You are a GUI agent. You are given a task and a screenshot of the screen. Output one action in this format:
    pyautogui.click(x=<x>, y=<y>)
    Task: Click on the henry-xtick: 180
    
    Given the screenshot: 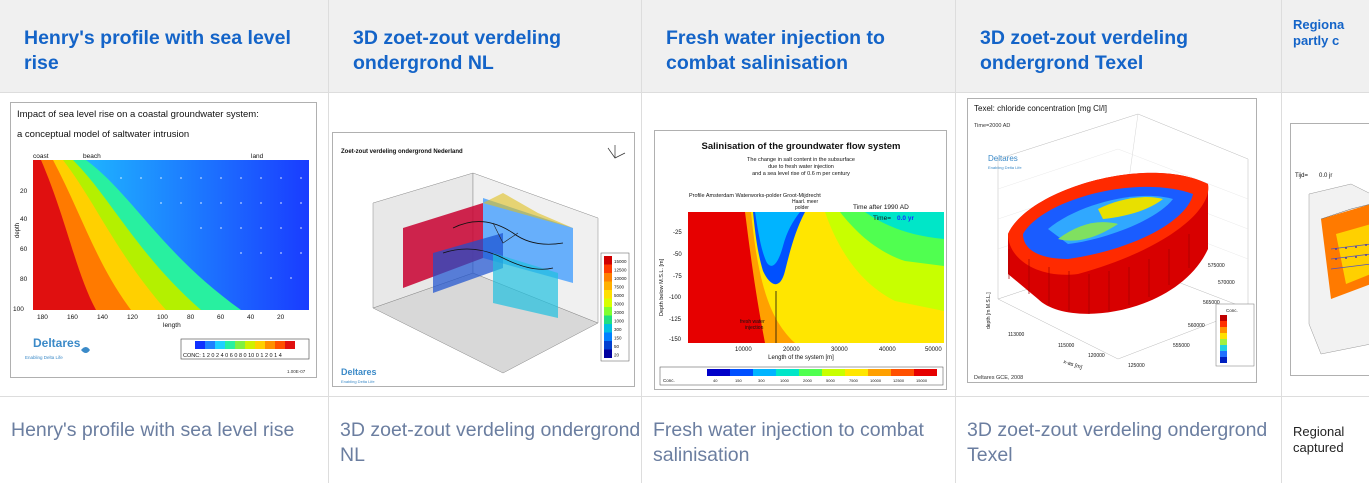 What is the action you would take?
    pyautogui.click(x=42, y=317)
    